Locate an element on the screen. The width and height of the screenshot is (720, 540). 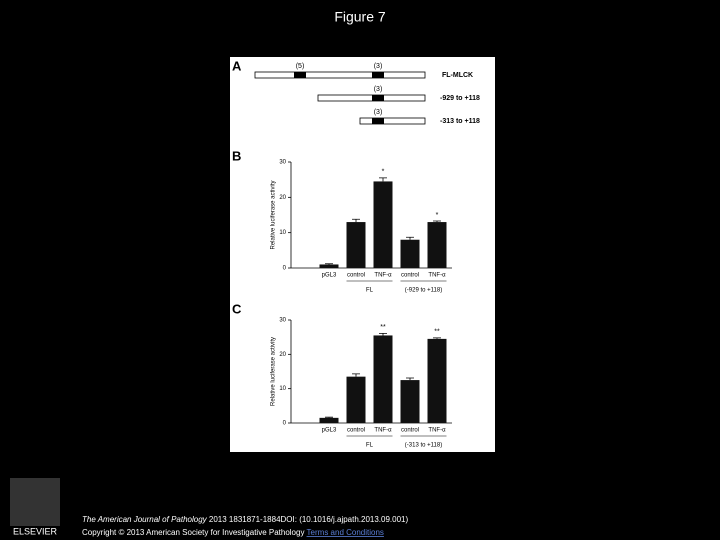
construct-label: -313 to +118 is located at coordinates (460, 121).